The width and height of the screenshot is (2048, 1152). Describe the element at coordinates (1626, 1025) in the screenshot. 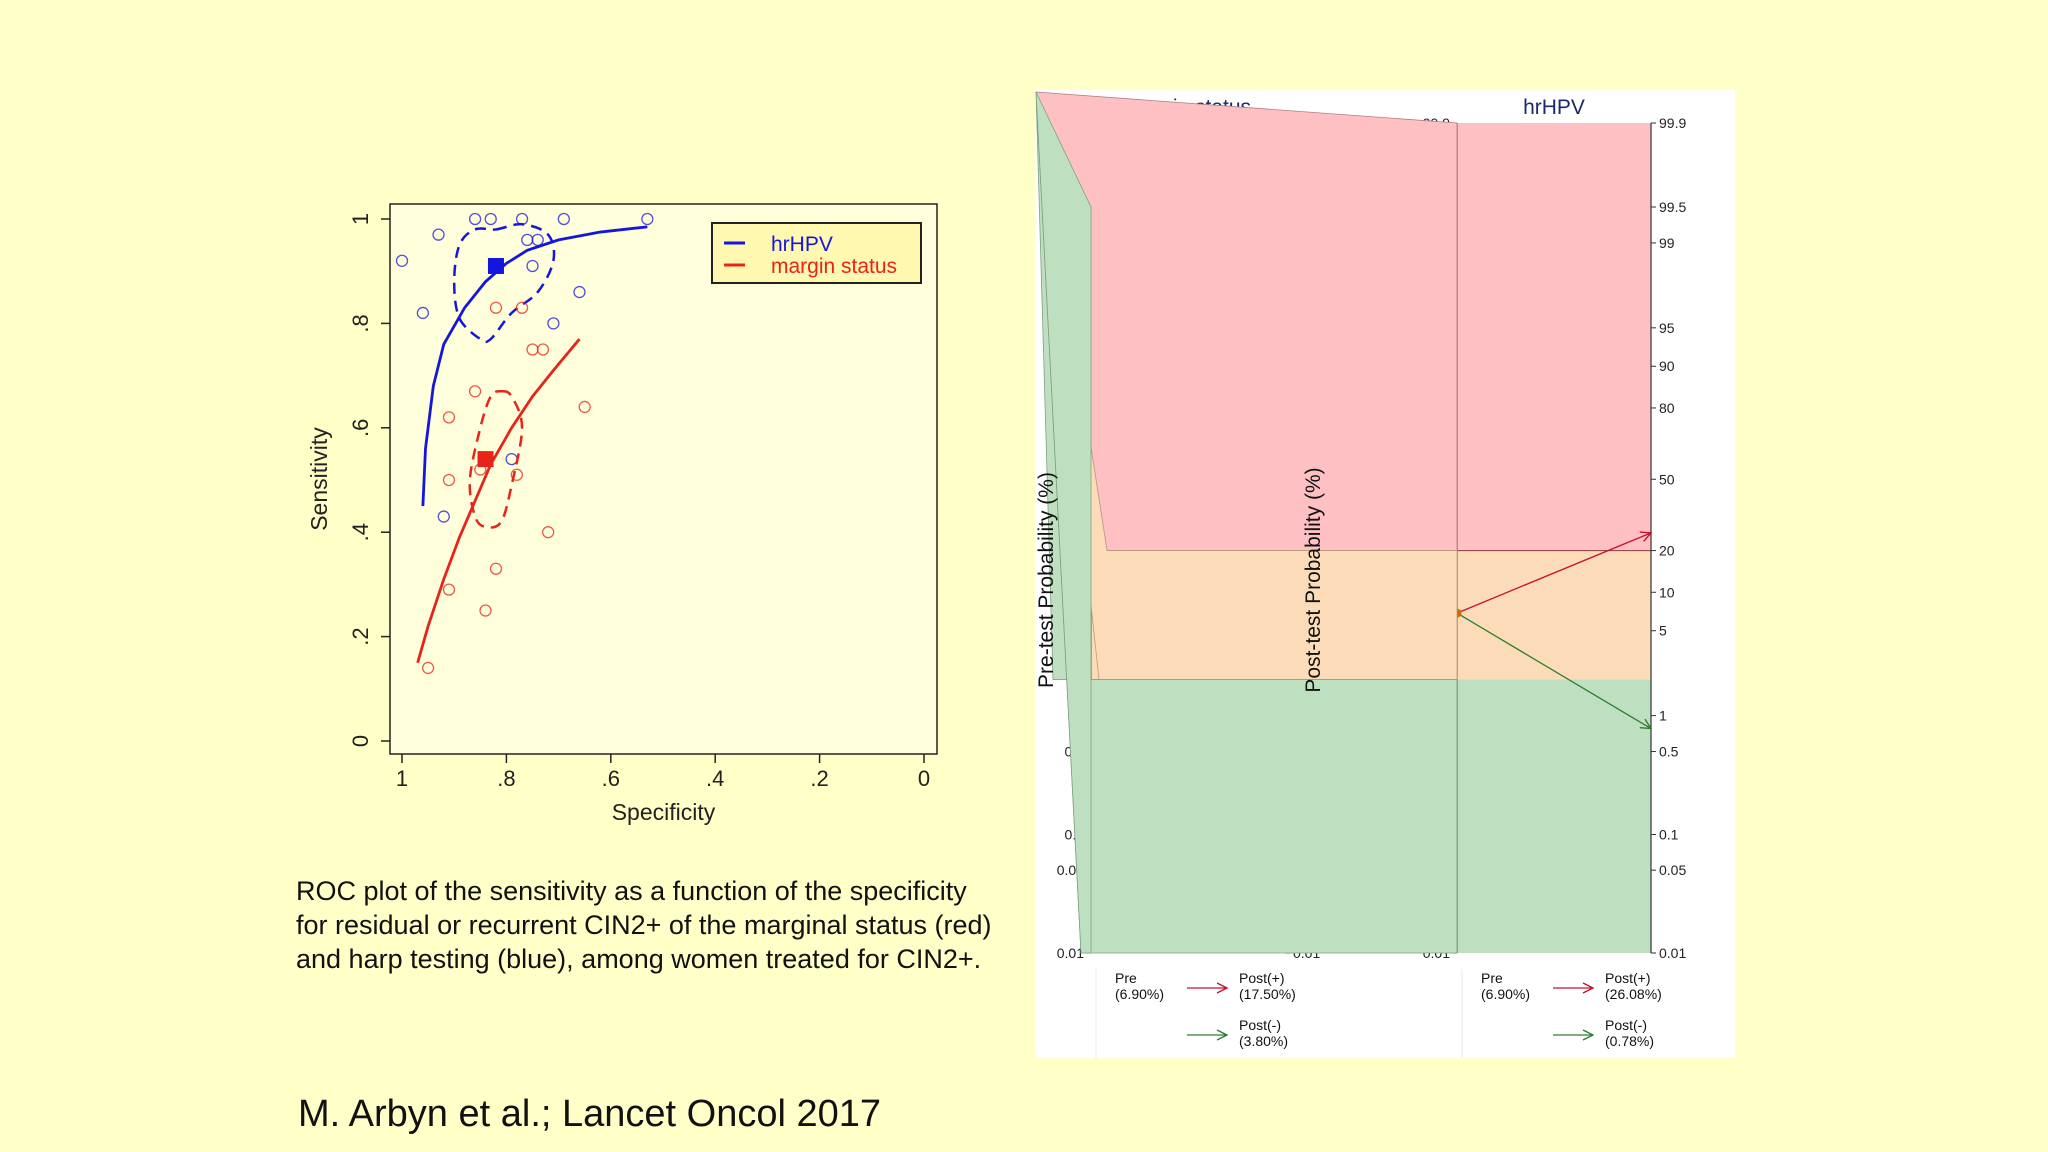

I see `hrhpv-legend-neg: Post(-)` at that location.